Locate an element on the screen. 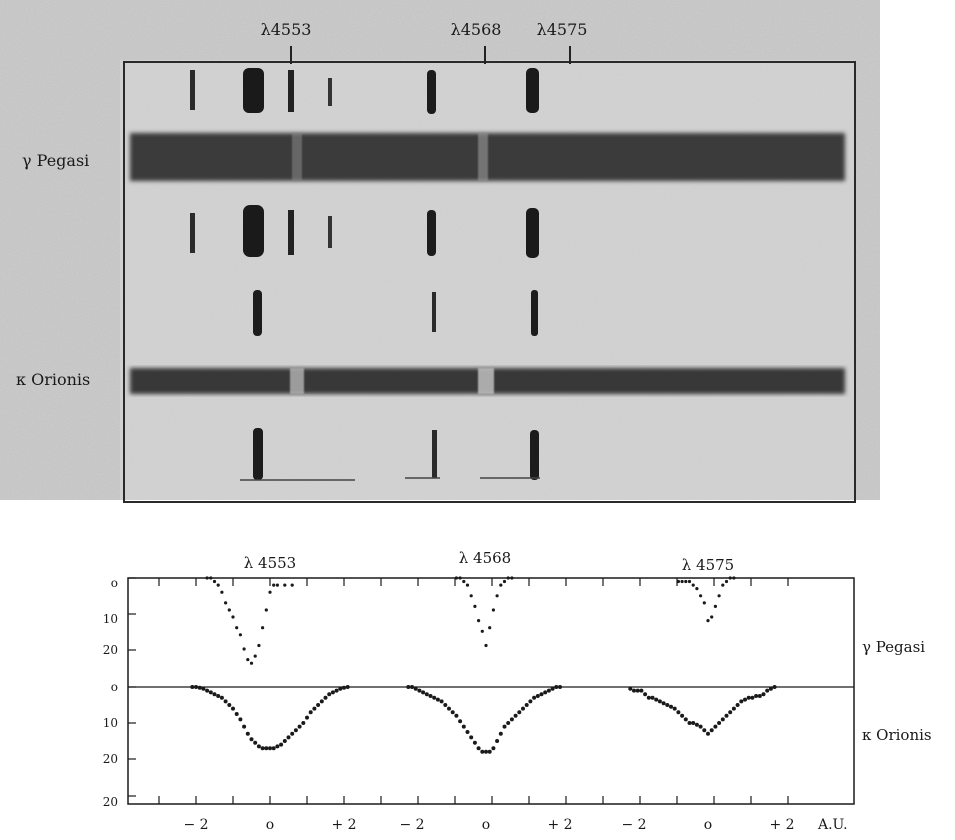 This screenshot has height=840, width=955. x-tick-label: + 2 is located at coordinates (781, 825).